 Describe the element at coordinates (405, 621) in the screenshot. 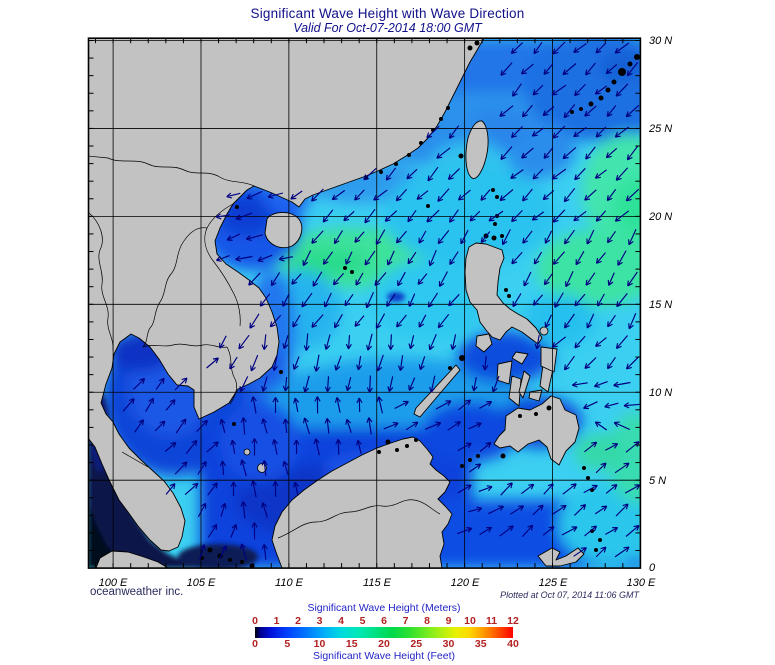

I see `meters-tick: 7` at that location.